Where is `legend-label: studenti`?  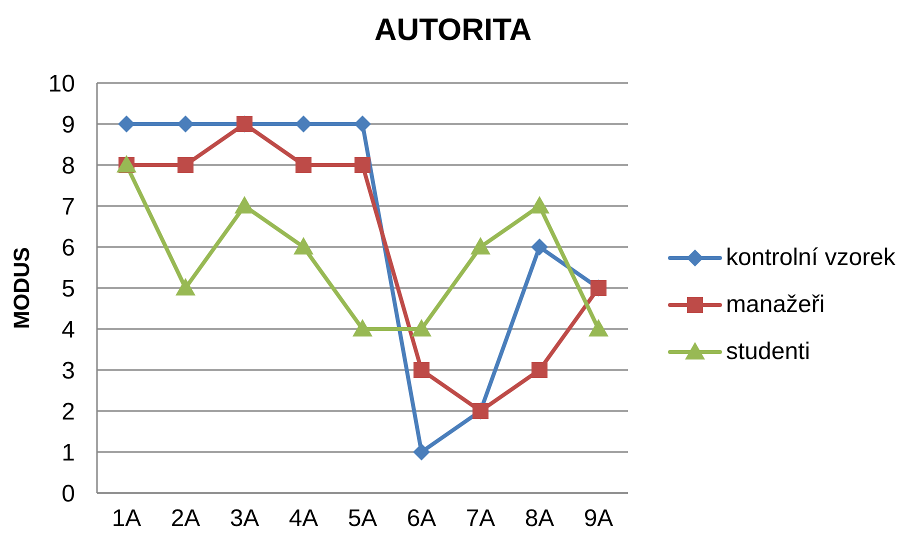 legend-label: studenti is located at coordinates (768, 352).